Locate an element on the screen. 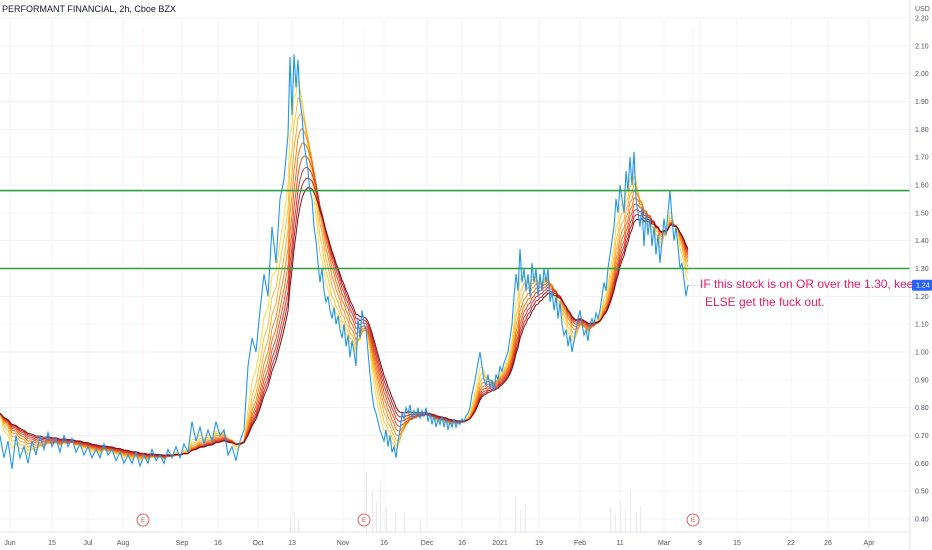 This screenshot has height=550, width=932. y-tick-label: 1.90 is located at coordinates (922, 102).